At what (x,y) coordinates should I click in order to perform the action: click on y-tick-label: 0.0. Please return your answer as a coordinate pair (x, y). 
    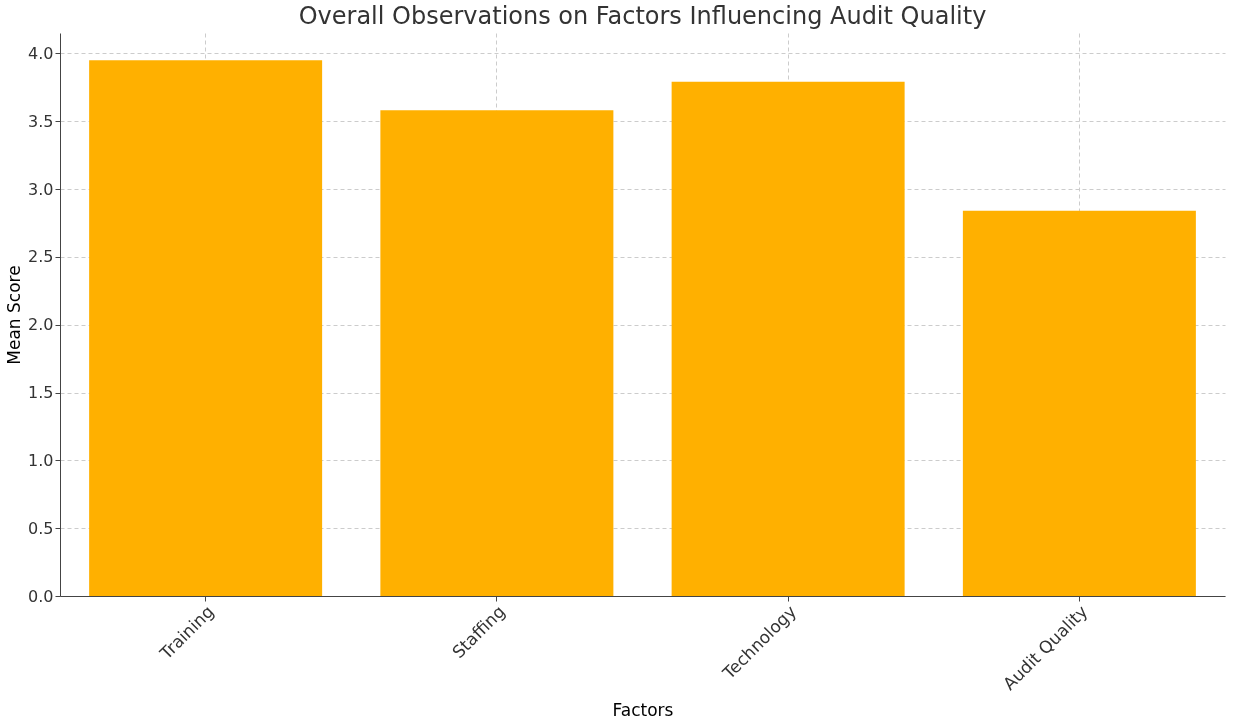
    Looking at the image, I should click on (41, 596).